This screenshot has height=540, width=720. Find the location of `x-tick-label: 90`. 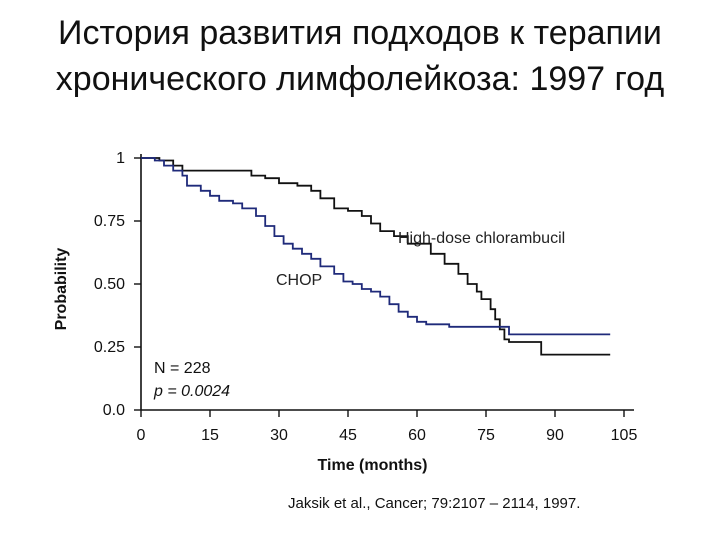

x-tick-label: 90 is located at coordinates (555, 435).